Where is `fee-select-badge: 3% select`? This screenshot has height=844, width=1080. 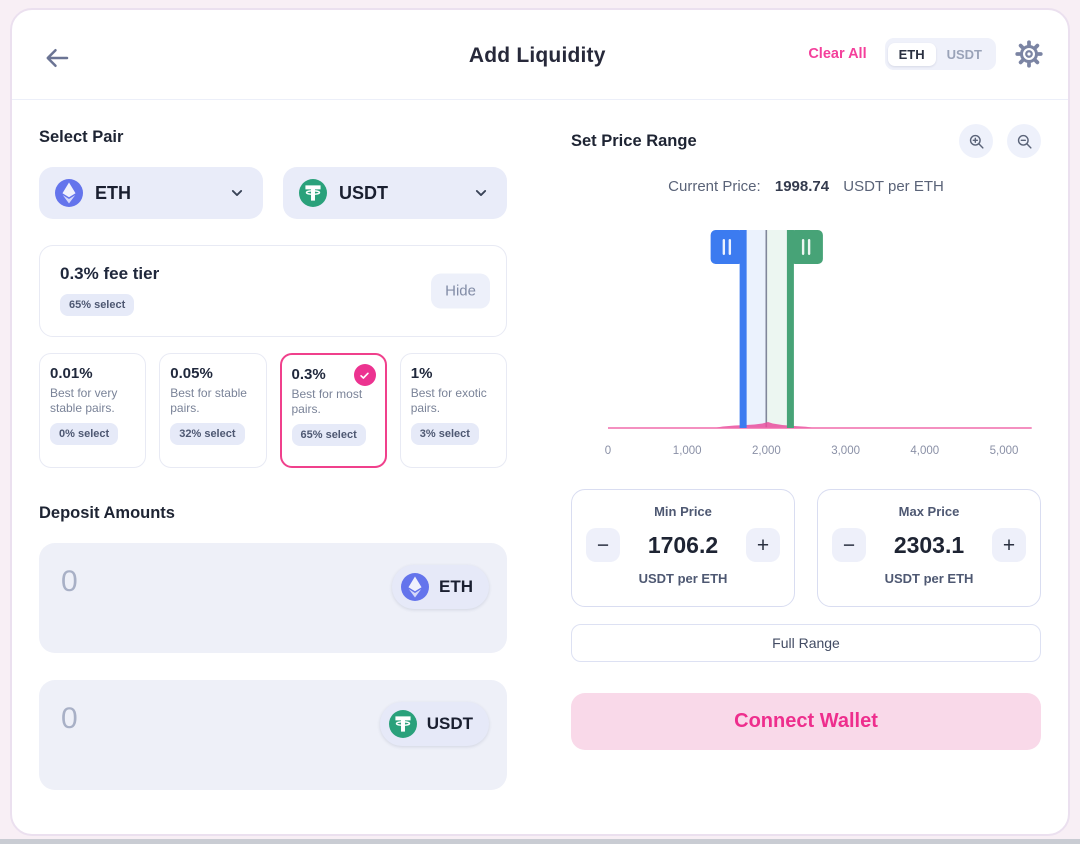
fee-select-badge: 3% select is located at coordinates (444, 434).